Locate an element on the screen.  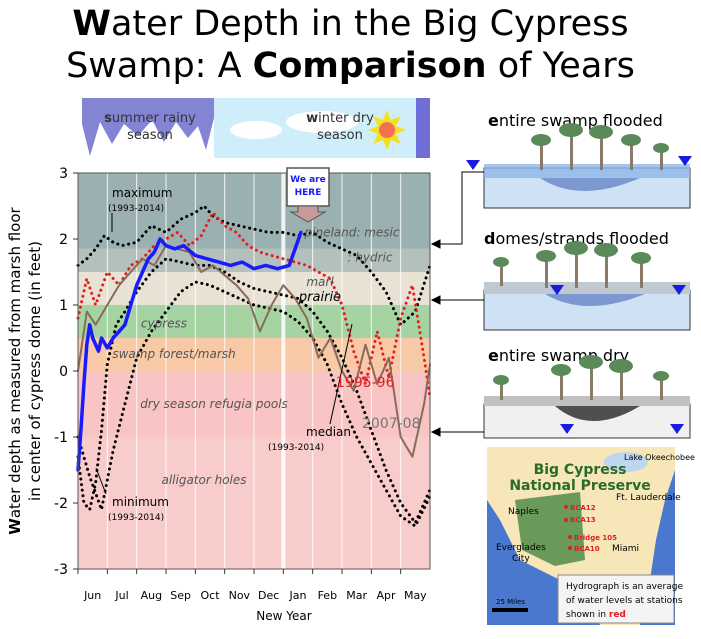
connector-flooded is located at coordinates (458, 208).